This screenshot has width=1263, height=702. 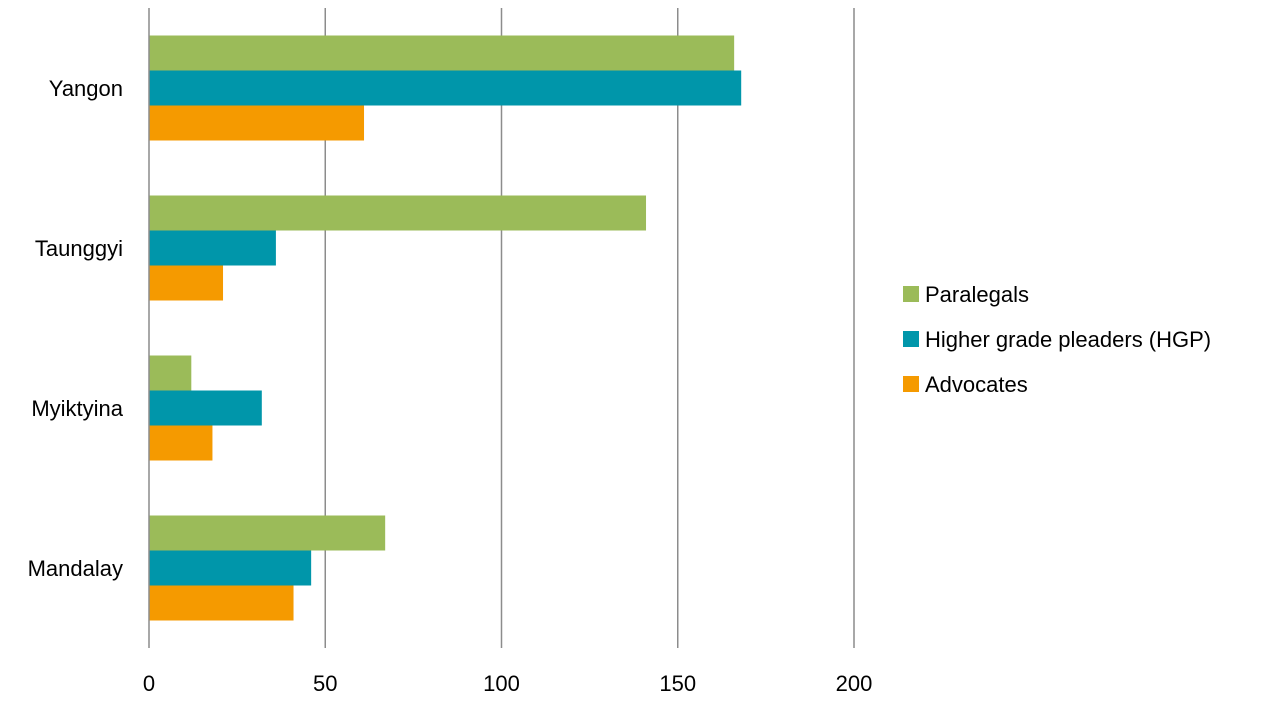 What do you see at coordinates (911, 294) in the screenshot?
I see `legend-swatch-paralegals` at bounding box center [911, 294].